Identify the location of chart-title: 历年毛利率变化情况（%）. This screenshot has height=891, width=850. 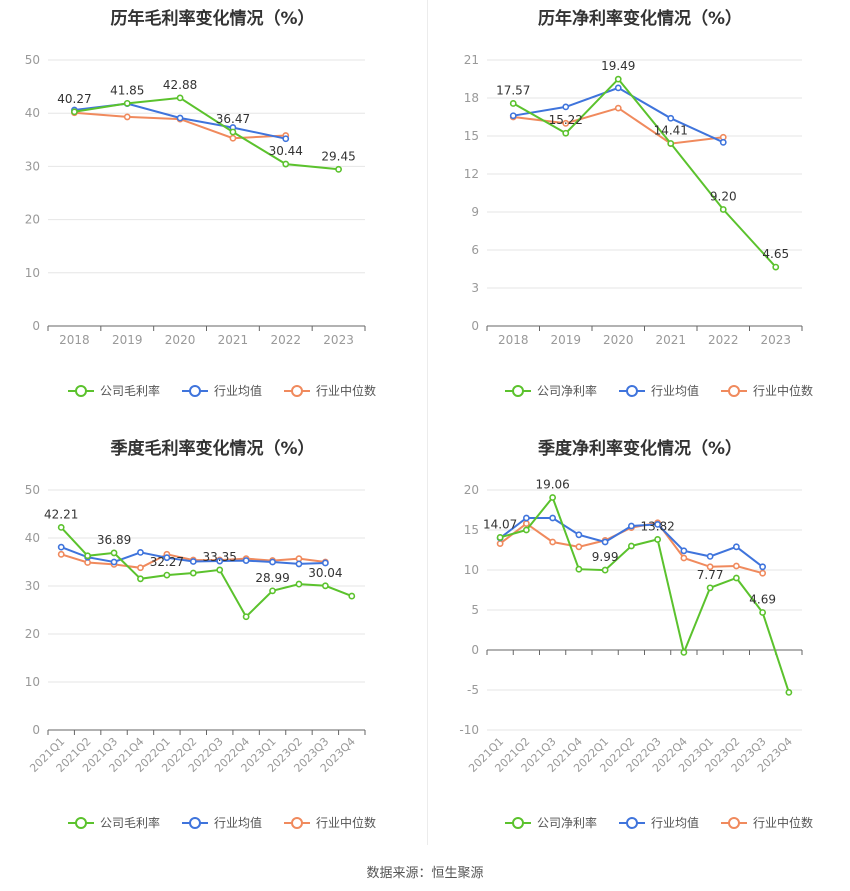
(212, 19).